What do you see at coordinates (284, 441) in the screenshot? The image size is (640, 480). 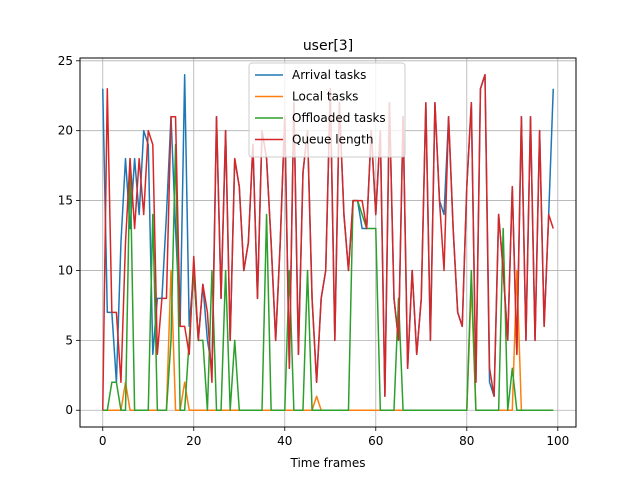 I see `x-tick-label: 40` at bounding box center [284, 441].